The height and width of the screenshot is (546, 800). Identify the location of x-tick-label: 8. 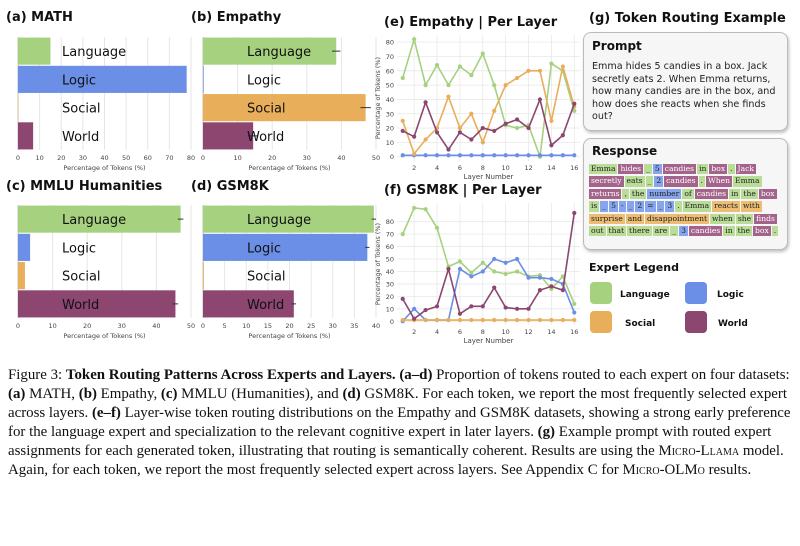
(483, 168).